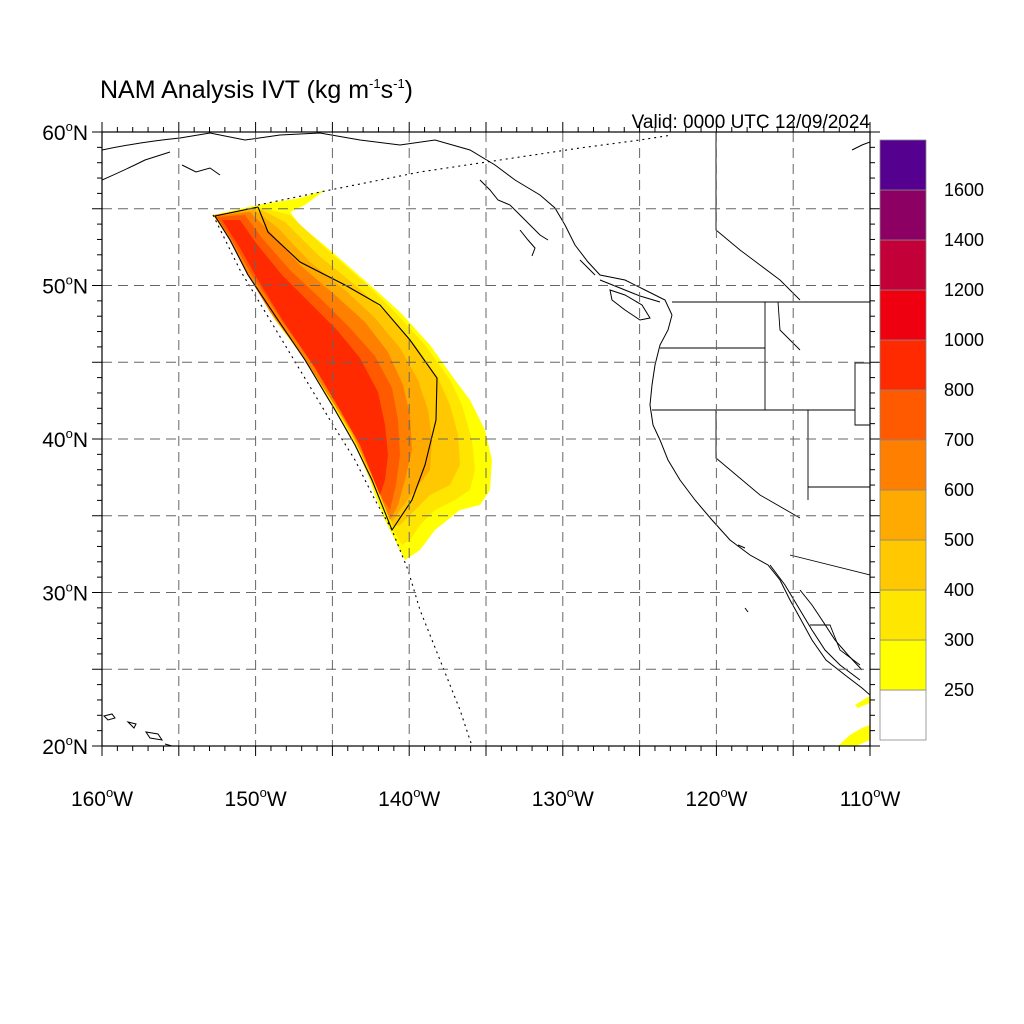  I want to click on lon-tick-label: 150oW, so click(256, 798).